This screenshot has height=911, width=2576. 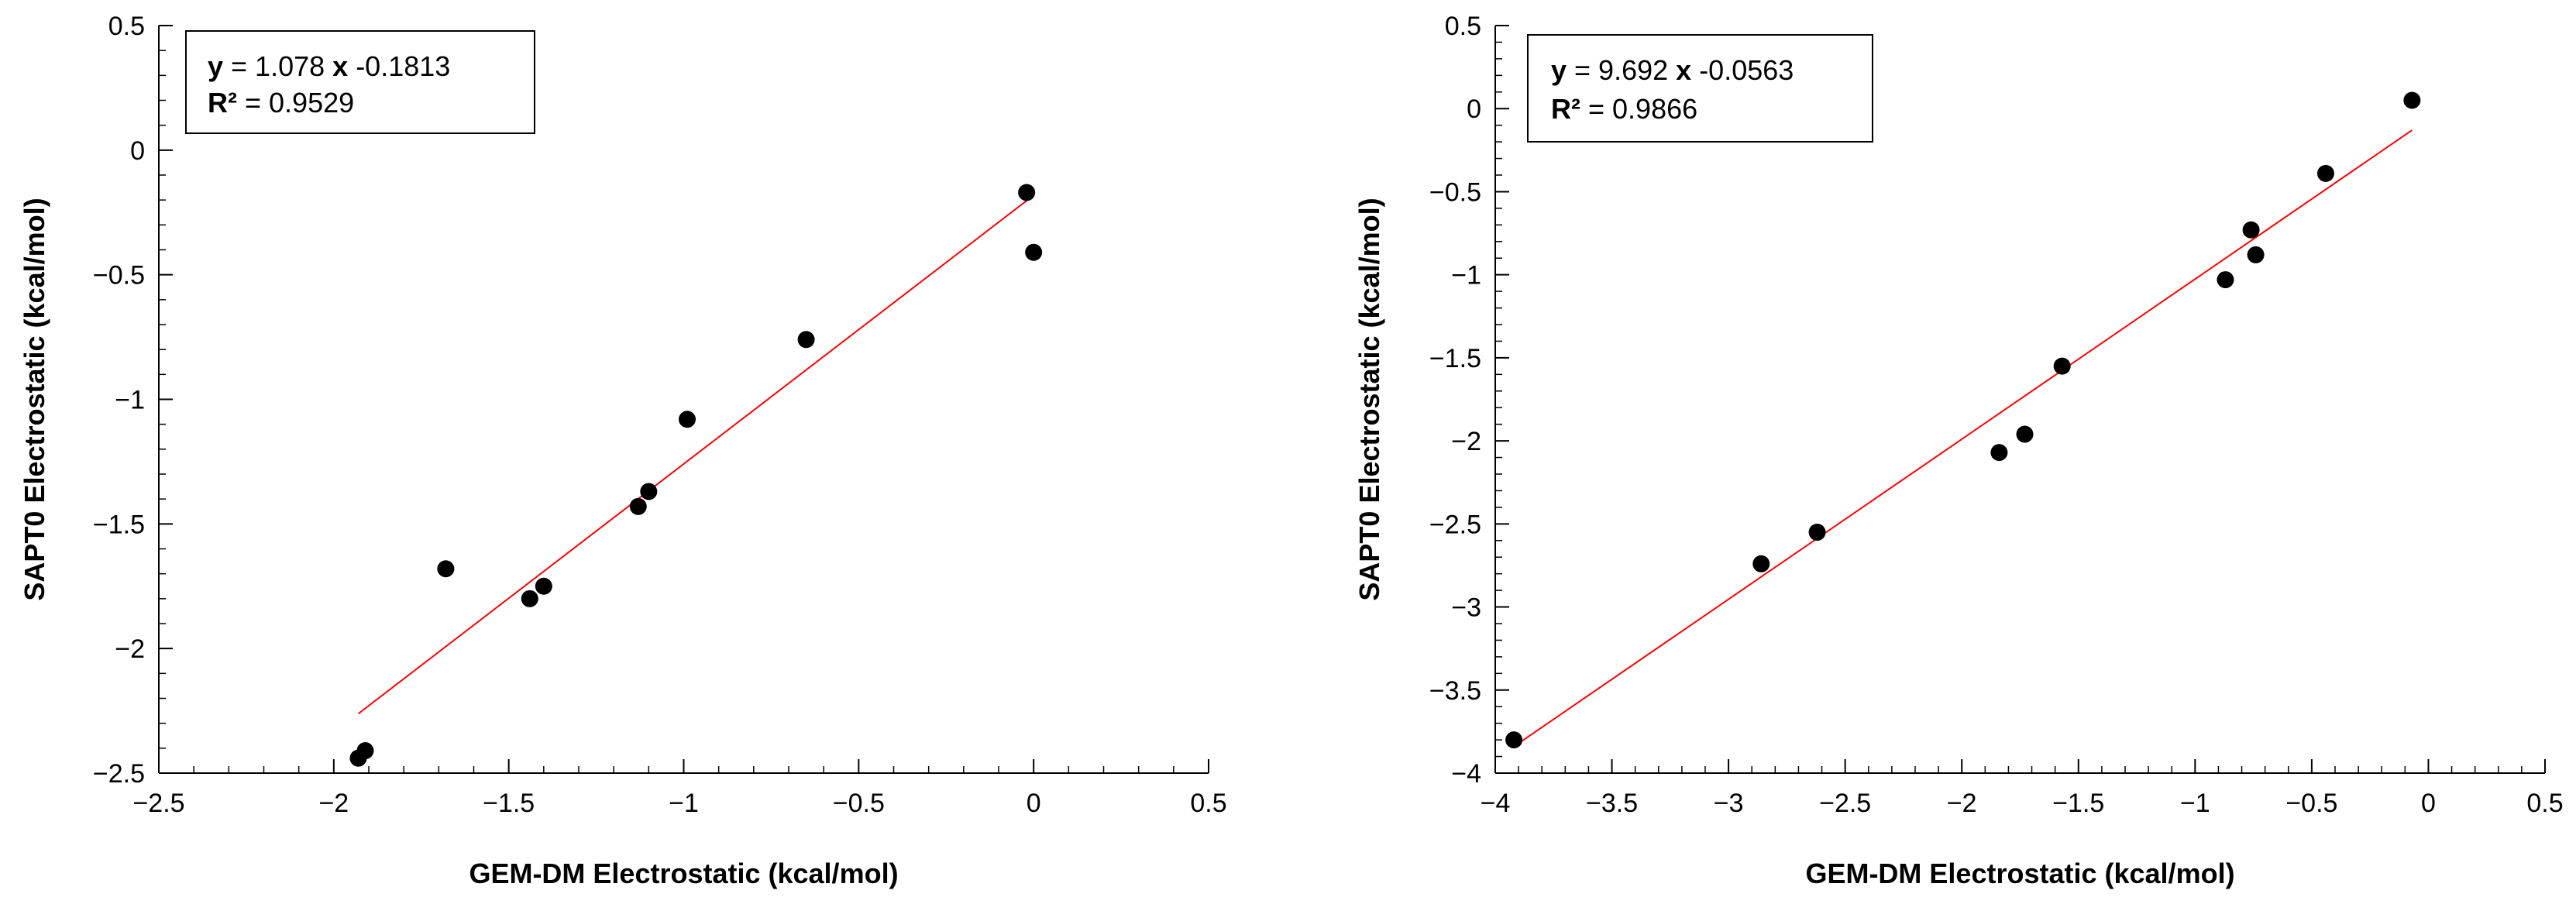 I want to click on eq-slope: = 1.078, so click(x=277, y=66).